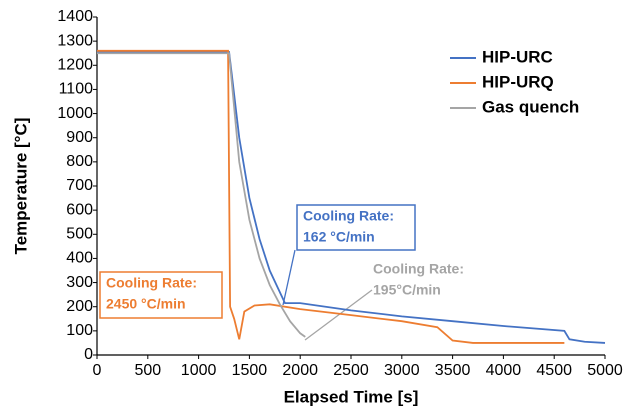  What do you see at coordinates (402, 370) in the screenshot?
I see `x-tick-label: 3000` at bounding box center [402, 370].